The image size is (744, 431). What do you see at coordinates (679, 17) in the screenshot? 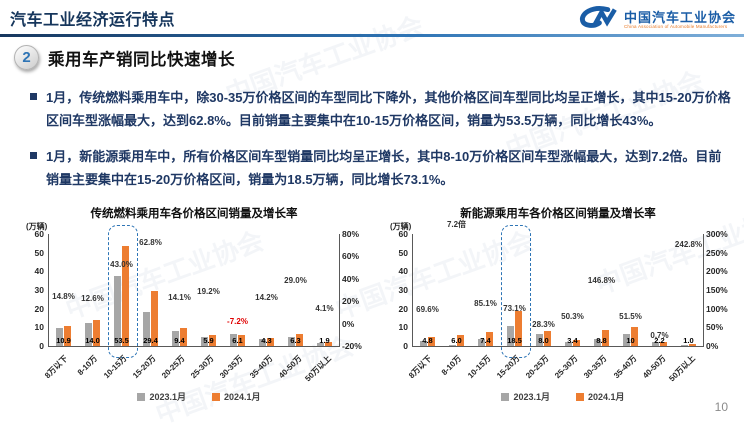
I see `logo-org-name: 中国汽车工业协会` at bounding box center [679, 17].